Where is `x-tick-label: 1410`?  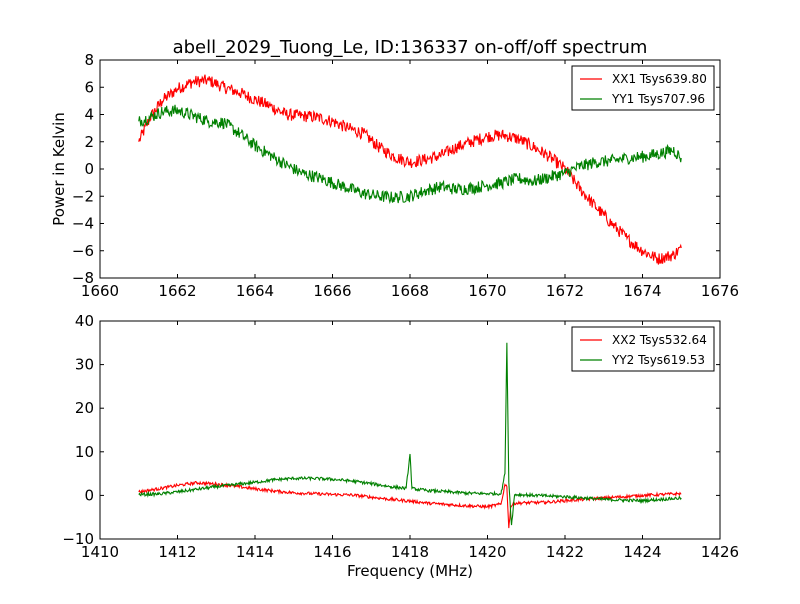
x-tick-label: 1410 is located at coordinates (100, 552).